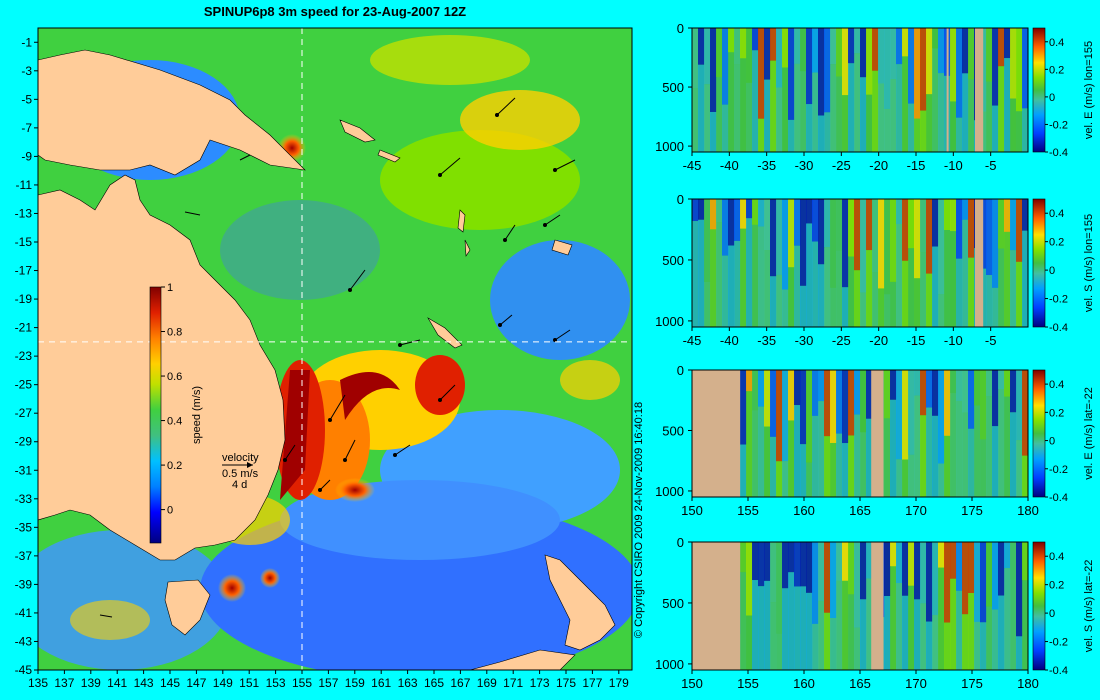 The image size is (1100, 700). I want to click on section-colorbar-tick-label: 0.2, so click(1056, 70).